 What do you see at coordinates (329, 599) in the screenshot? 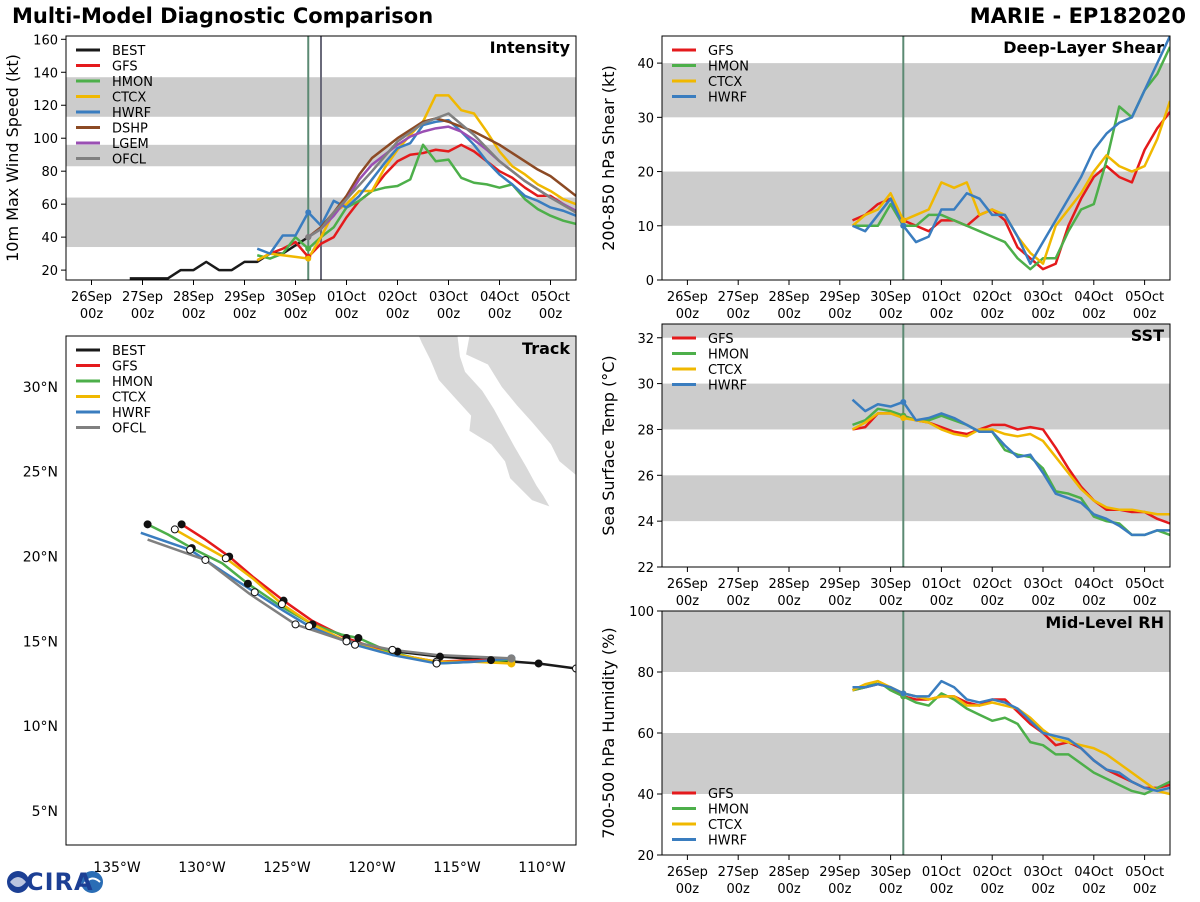
I see `track-ofcl` at bounding box center [329, 599].